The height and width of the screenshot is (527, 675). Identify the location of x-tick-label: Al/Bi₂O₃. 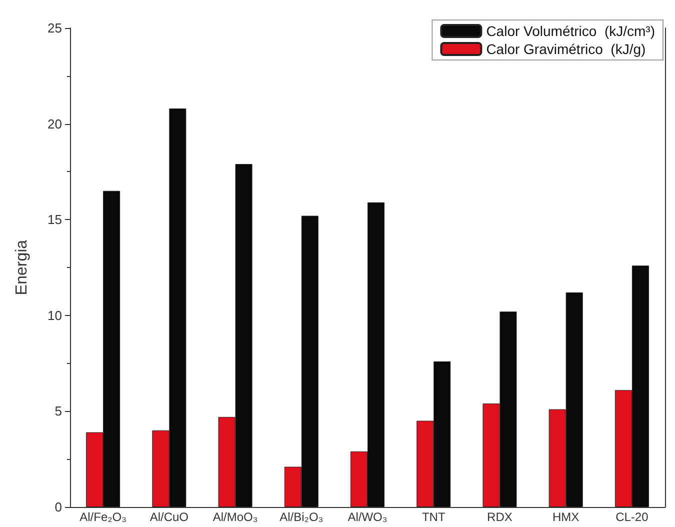
(302, 517).